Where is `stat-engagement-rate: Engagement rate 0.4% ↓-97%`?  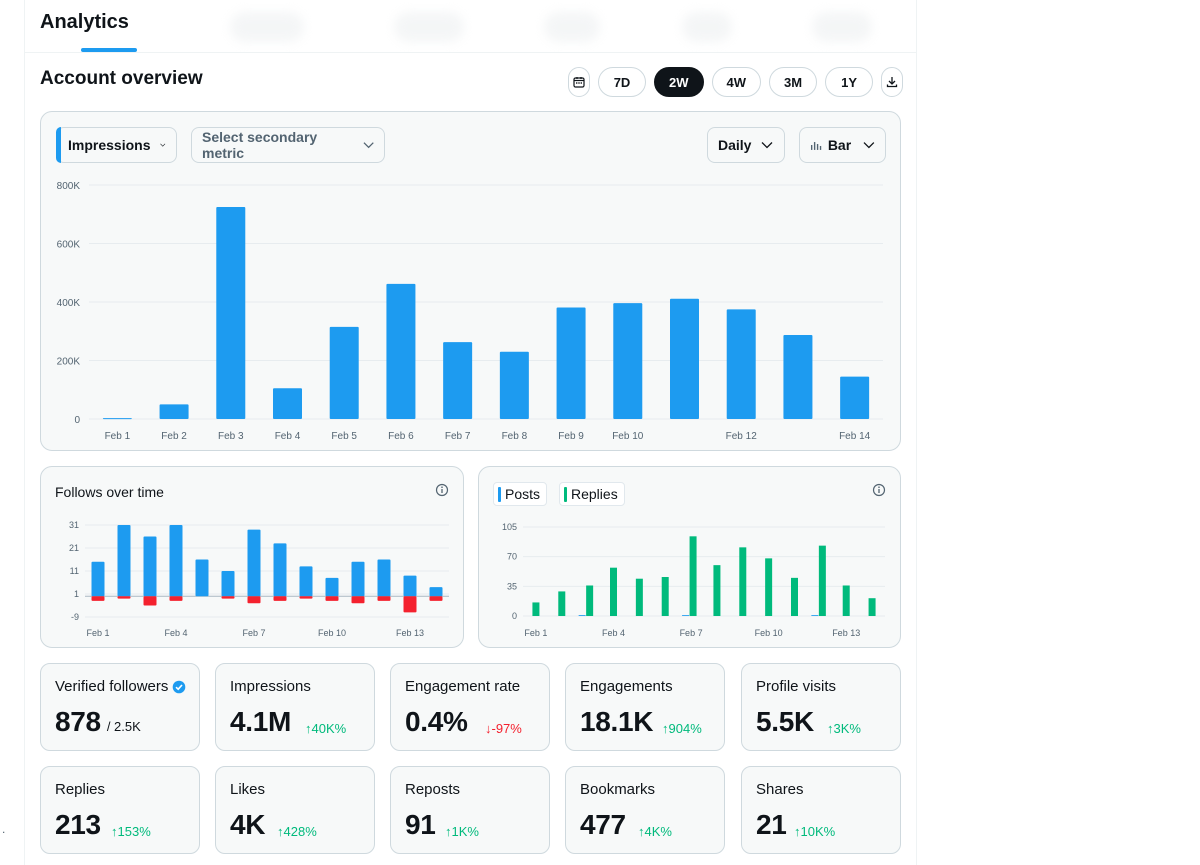
stat-engagement-rate: Engagement rate 0.4% ↓-97% is located at coordinates (470, 707).